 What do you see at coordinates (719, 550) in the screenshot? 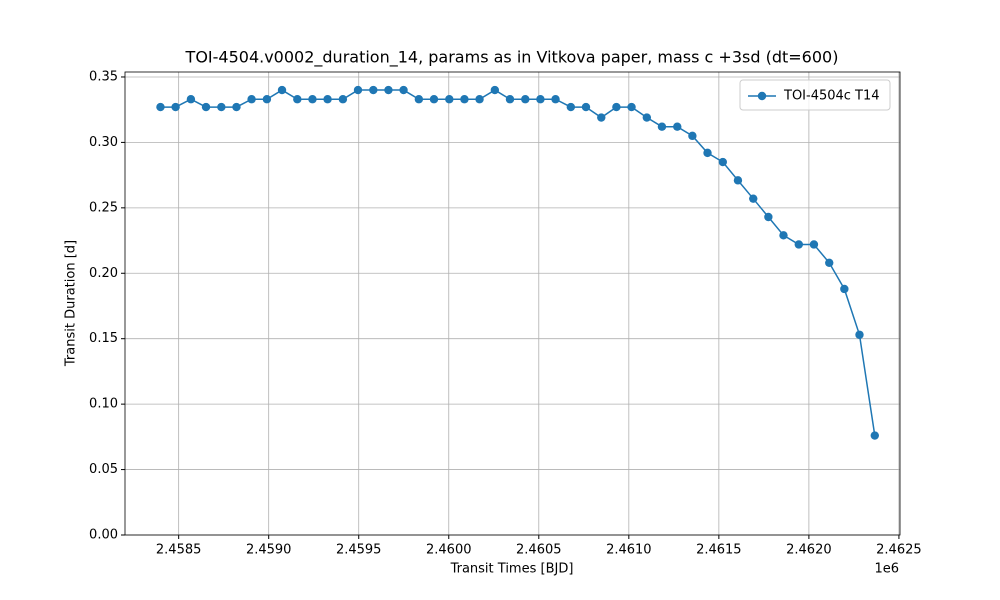
I see `x-tick-label: 2.4615` at bounding box center [719, 550].